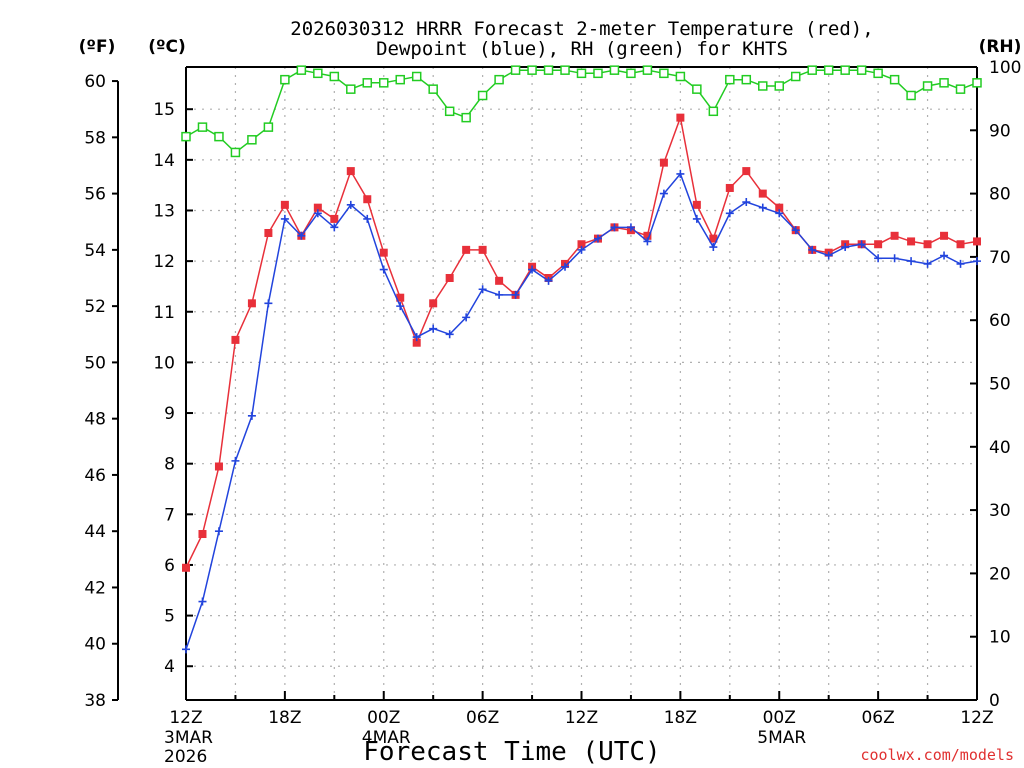 This screenshot has width=1024, height=768. Describe the element at coordinates (1000, 511) in the screenshot. I see `rh-tick-label: 30` at that location.